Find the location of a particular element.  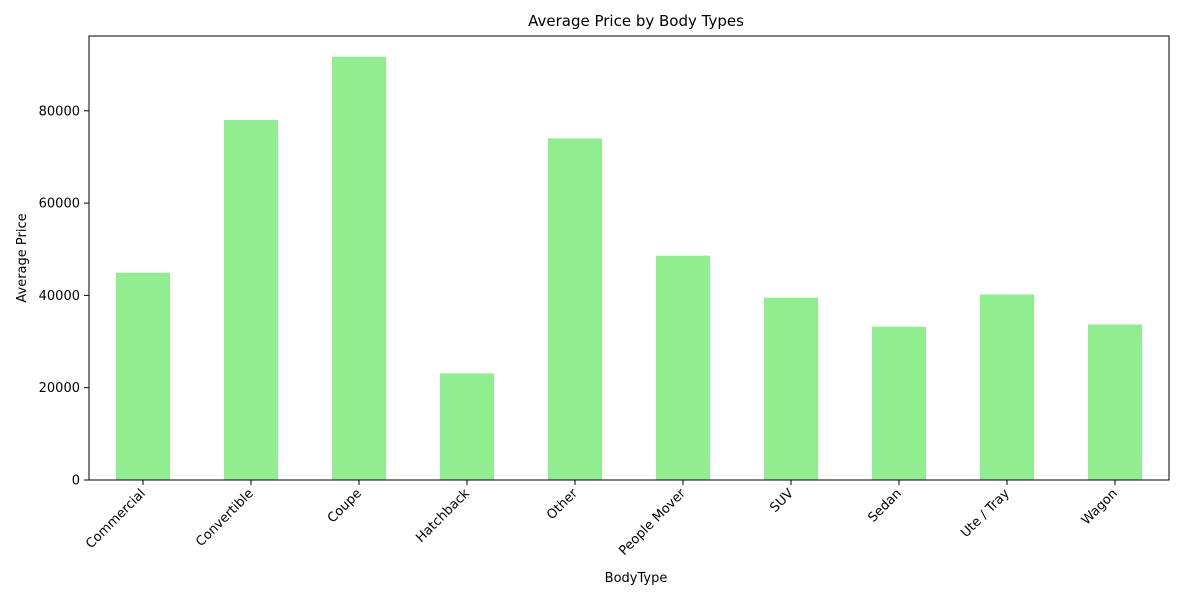

bar-ute-tray is located at coordinates (1007, 387).